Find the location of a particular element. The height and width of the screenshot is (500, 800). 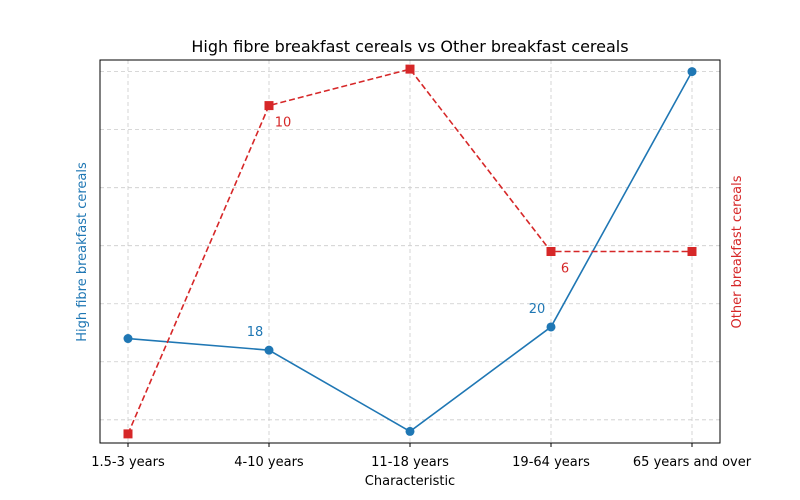

x-tick-label: 19-64 years is located at coordinates (551, 462).